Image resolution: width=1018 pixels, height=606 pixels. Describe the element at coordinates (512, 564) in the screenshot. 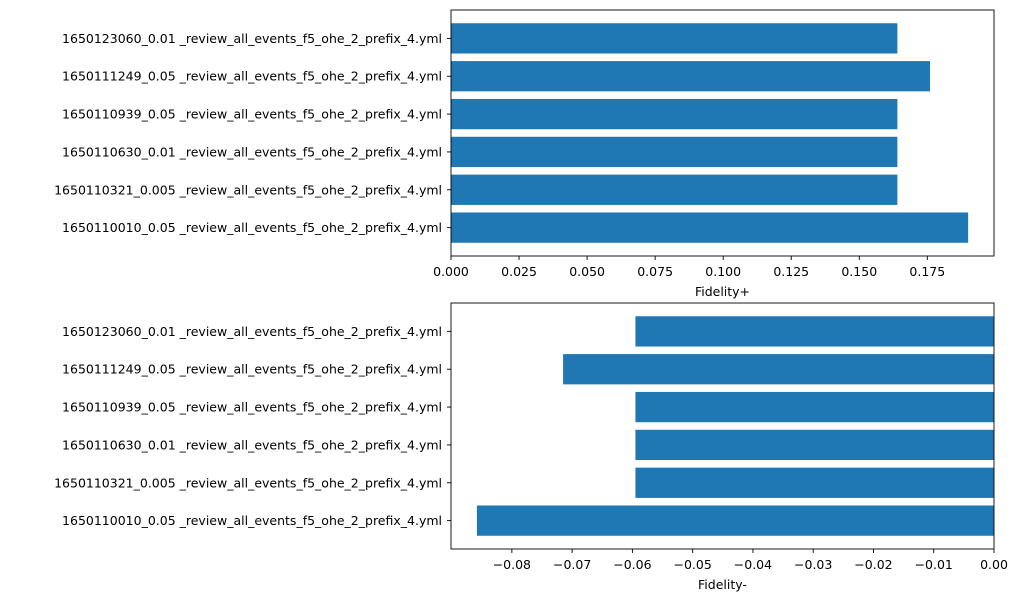

I see `x-tick-label: −0.08` at that location.